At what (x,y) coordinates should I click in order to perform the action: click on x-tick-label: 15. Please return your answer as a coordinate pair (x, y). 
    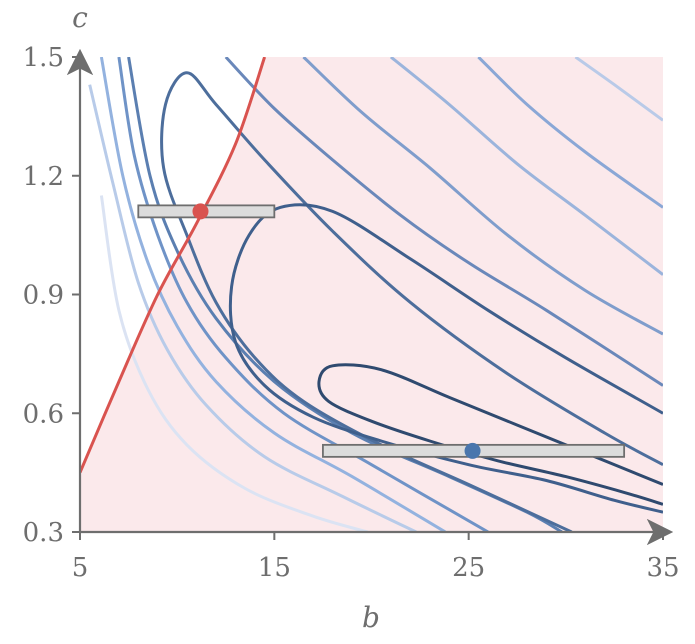
    Looking at the image, I should click on (274, 568).